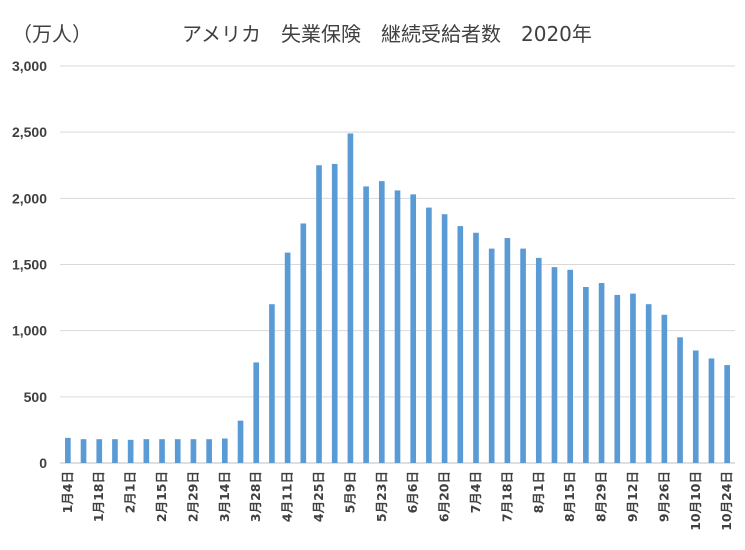 The width and height of the screenshot is (745, 550). Describe the element at coordinates (387, 34) in the screenshot. I see `chart-title: アメリカ 失業保険 継続受給者数 2020年` at that location.